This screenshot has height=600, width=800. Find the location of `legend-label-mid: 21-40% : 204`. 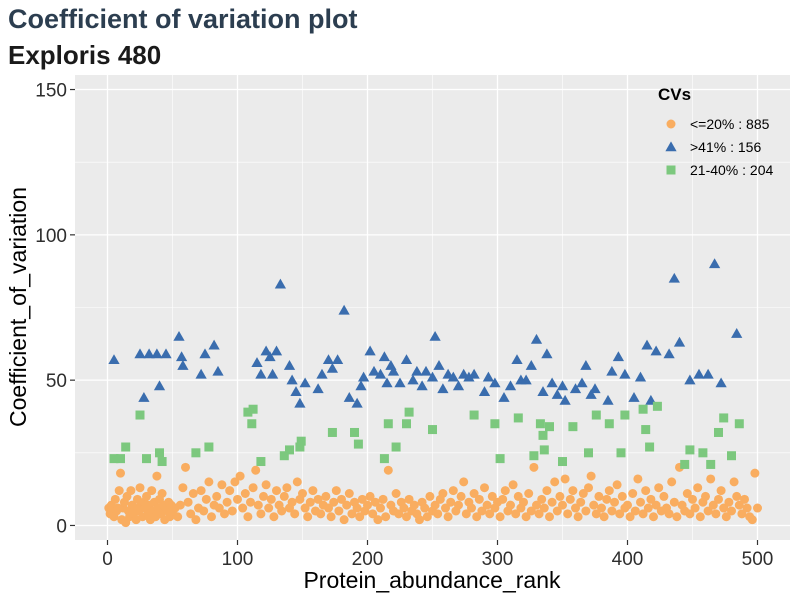

legend-label-mid: 21-40% : 204 is located at coordinates (731, 170).